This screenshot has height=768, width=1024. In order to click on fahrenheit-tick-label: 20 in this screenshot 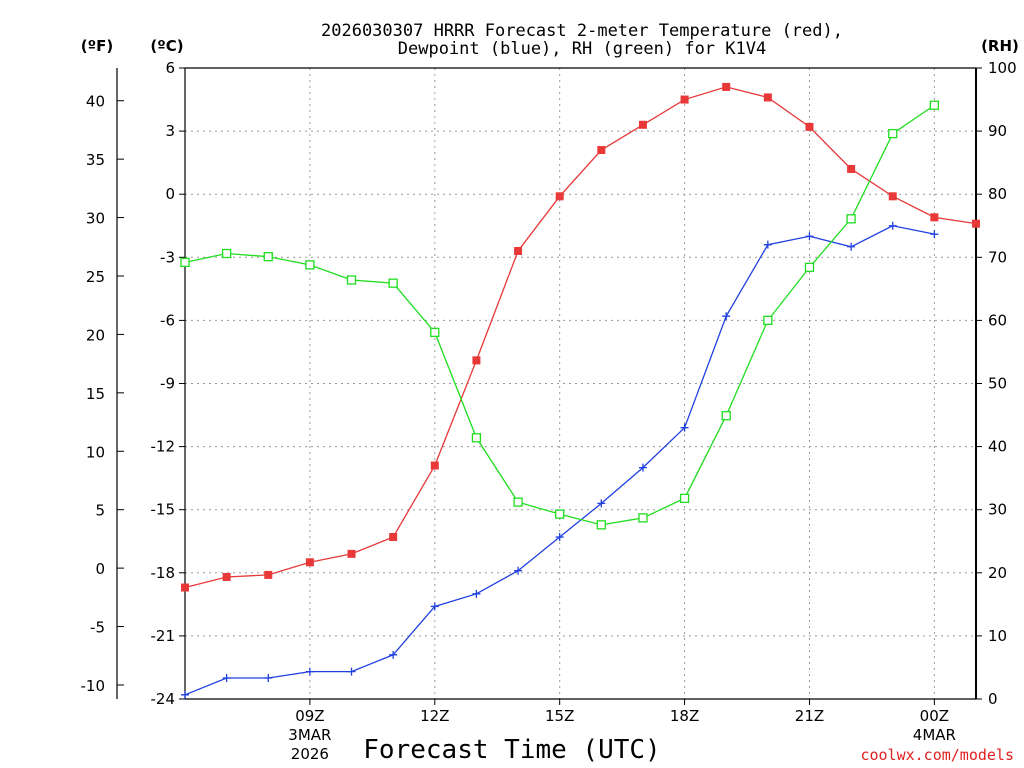, I will do `click(95, 335)`.